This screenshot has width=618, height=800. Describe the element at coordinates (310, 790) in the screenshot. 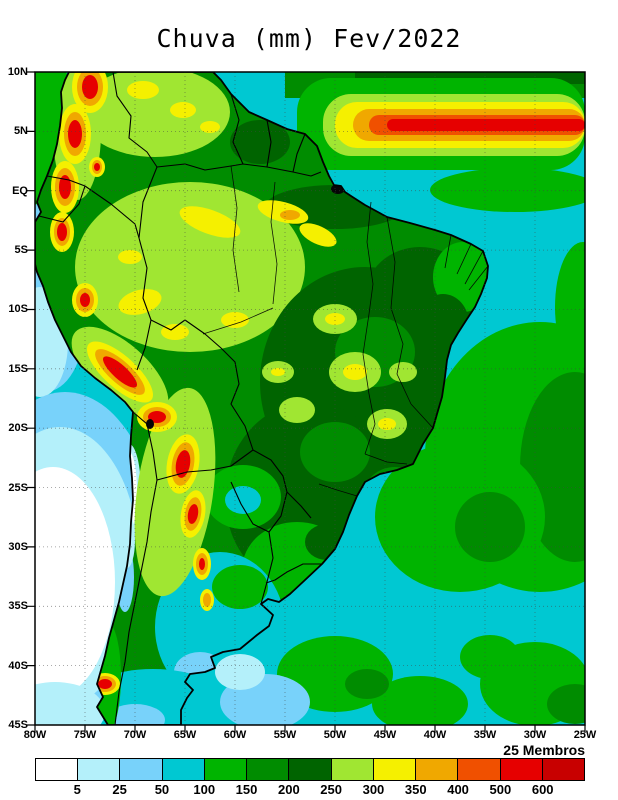

I see `legend-labels: 5 25 50 100 150 200 250 300 350 400 500 600` at that location.